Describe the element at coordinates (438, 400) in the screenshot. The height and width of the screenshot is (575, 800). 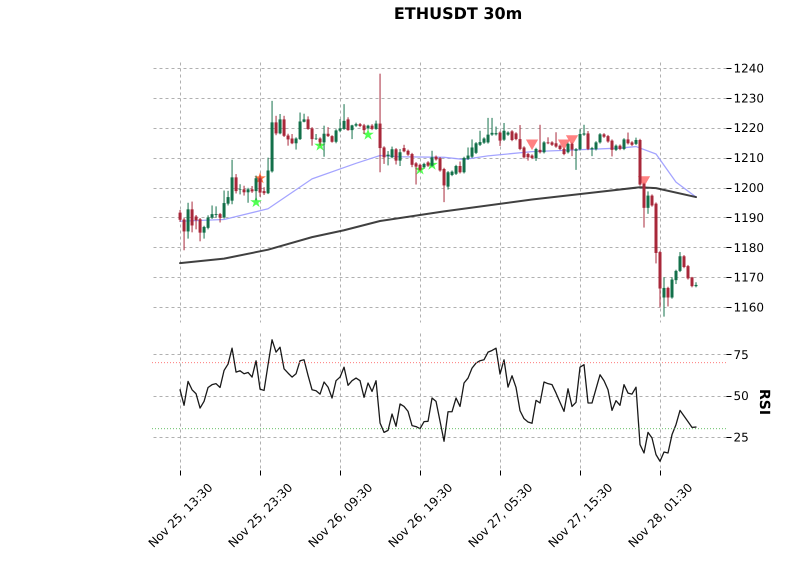
I see `line-series` at that location.